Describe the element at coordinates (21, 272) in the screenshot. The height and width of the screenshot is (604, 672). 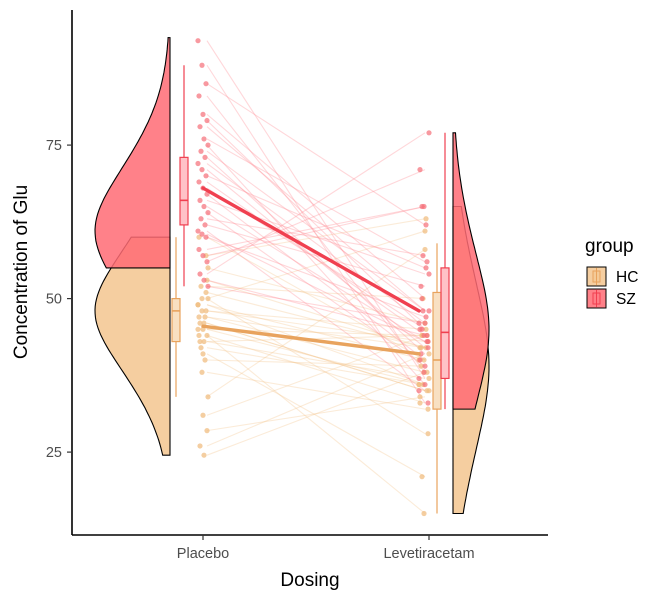
I see `y-axis-title: Concentration of Glu` at that location.